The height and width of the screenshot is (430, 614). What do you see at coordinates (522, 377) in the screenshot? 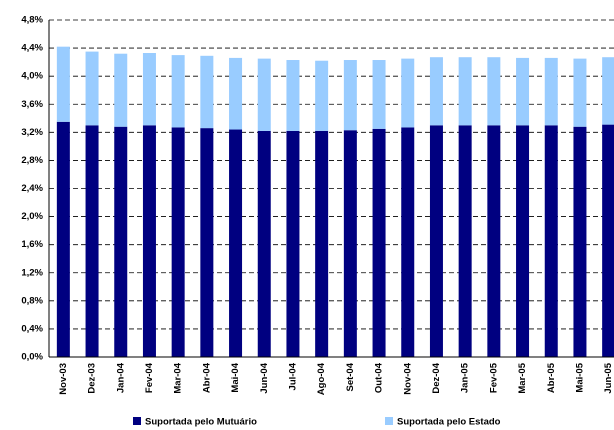
I see `x-tick-label: Mar-05` at bounding box center [522, 377].